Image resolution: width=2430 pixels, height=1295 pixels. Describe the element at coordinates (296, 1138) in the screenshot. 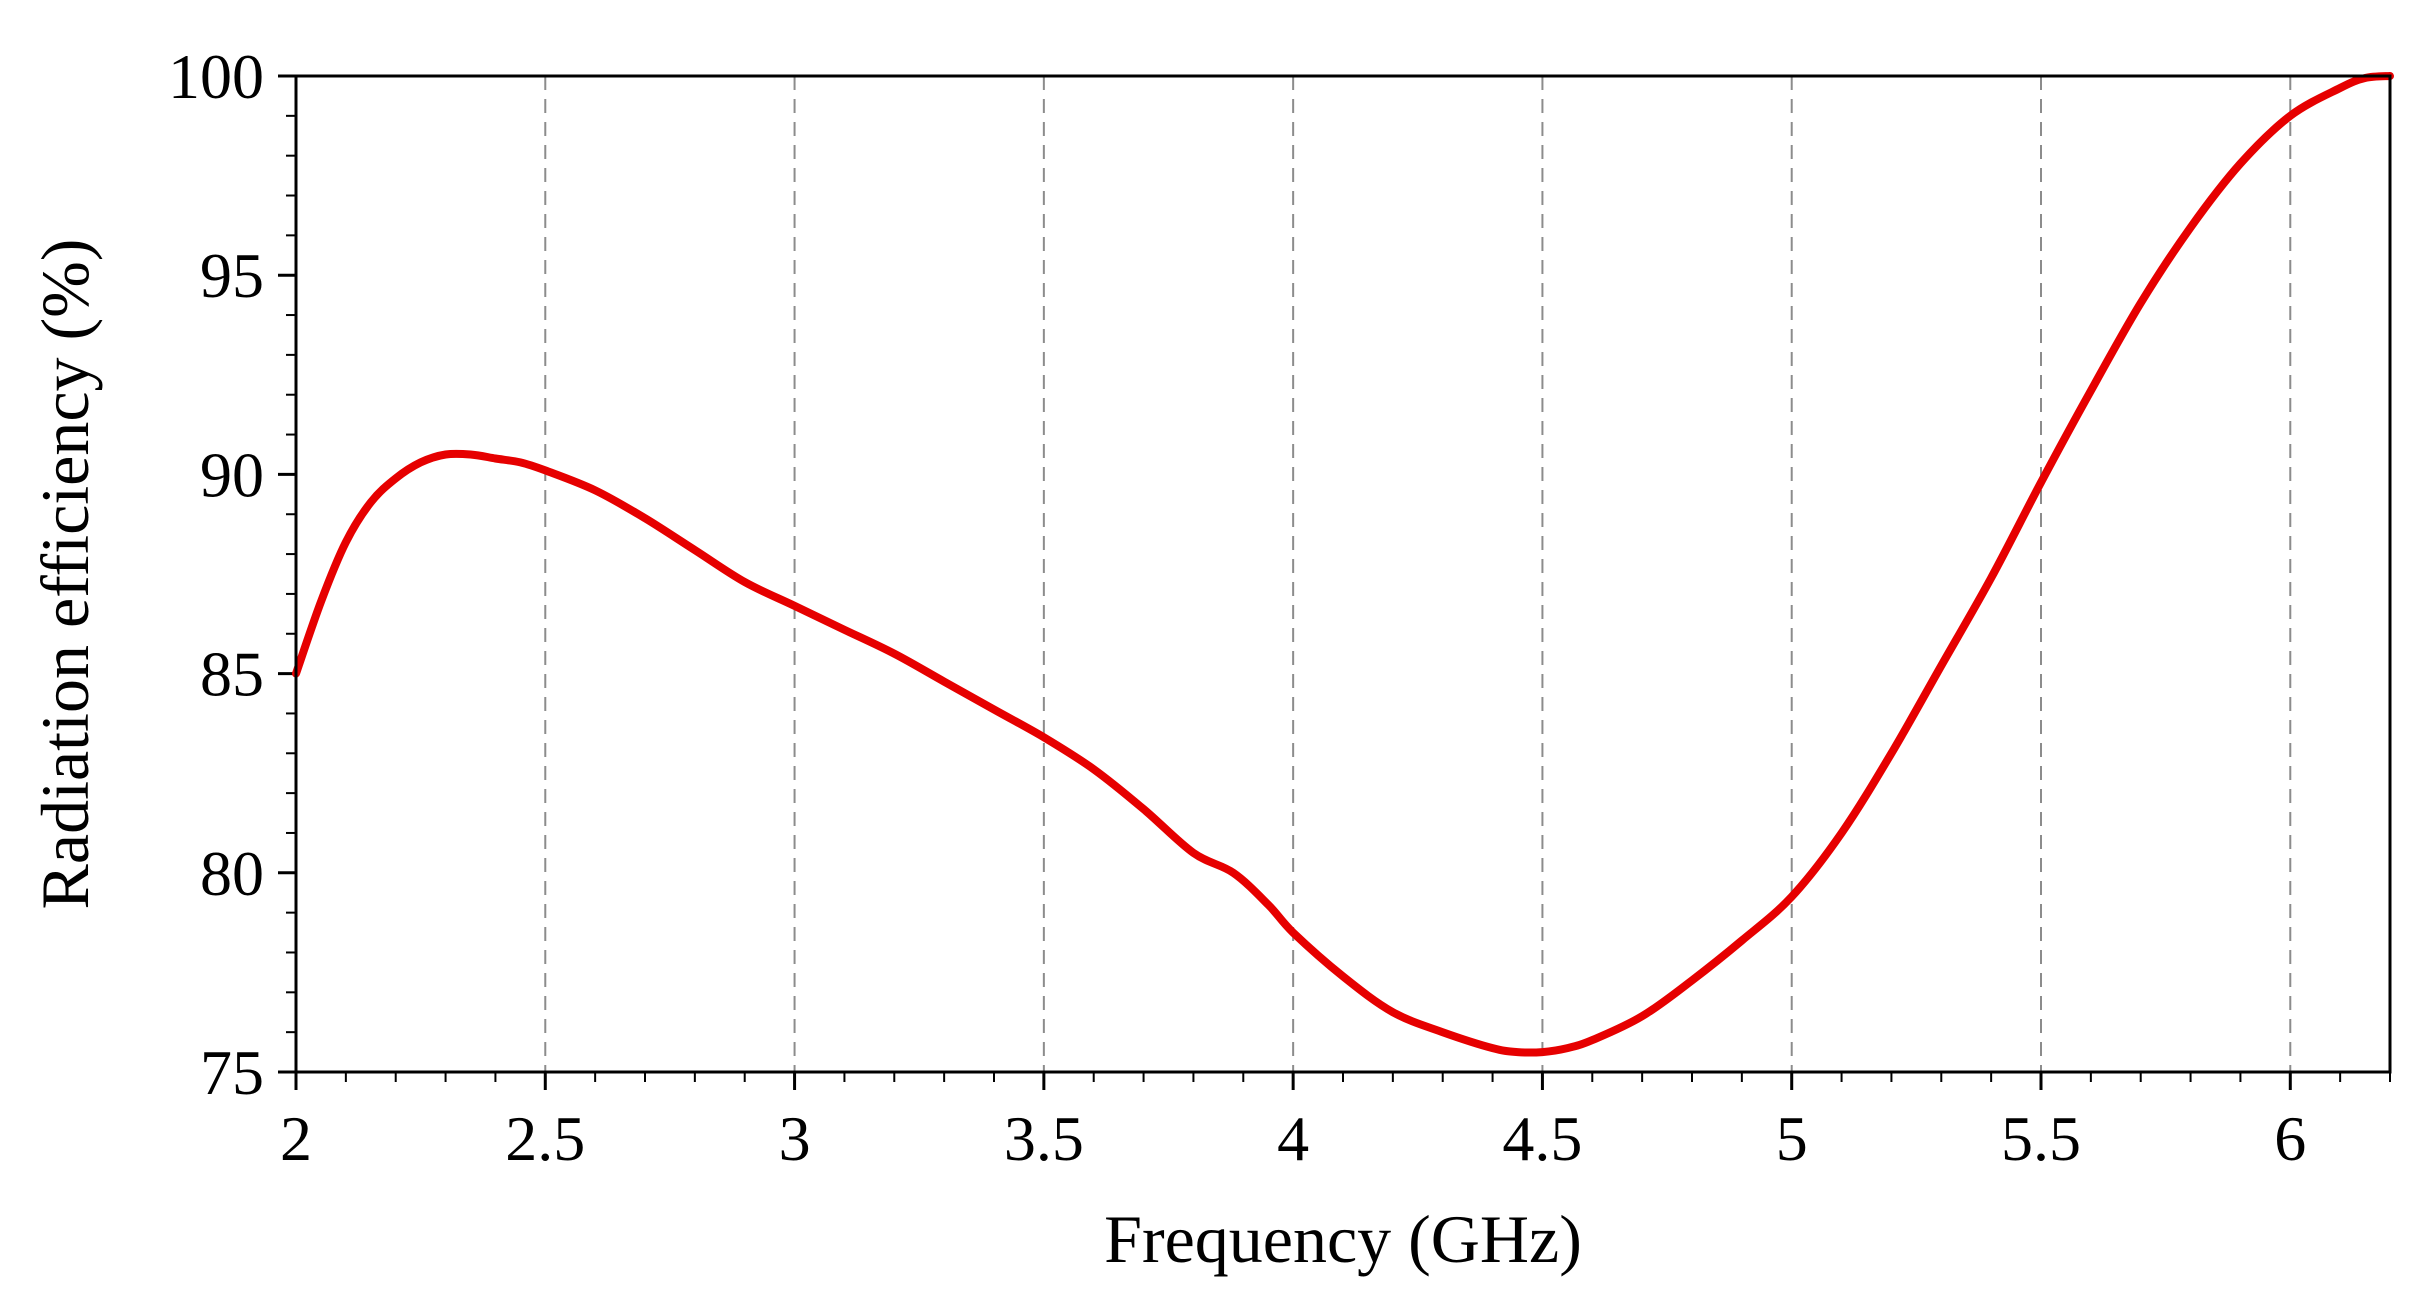

I see `x-tick-label-0: 2` at that location.